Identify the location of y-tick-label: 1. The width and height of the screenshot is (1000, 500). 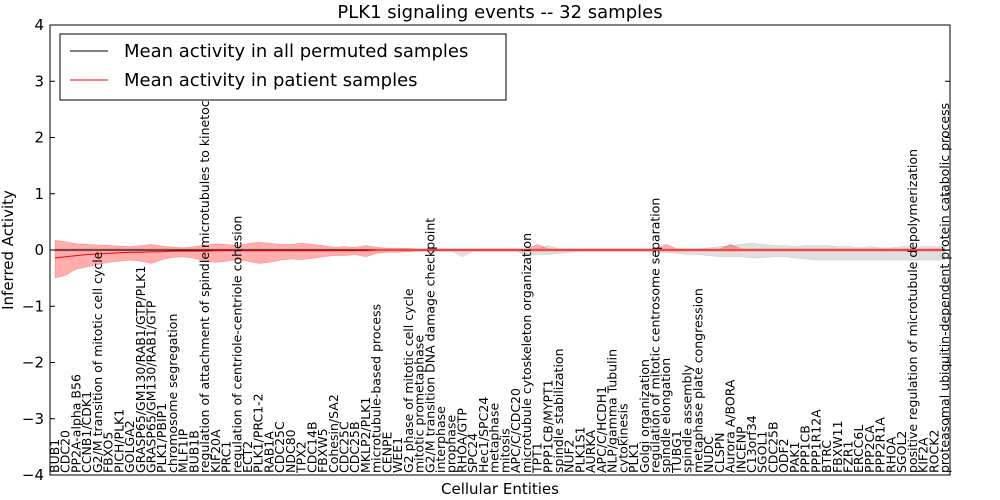
(39, 194).